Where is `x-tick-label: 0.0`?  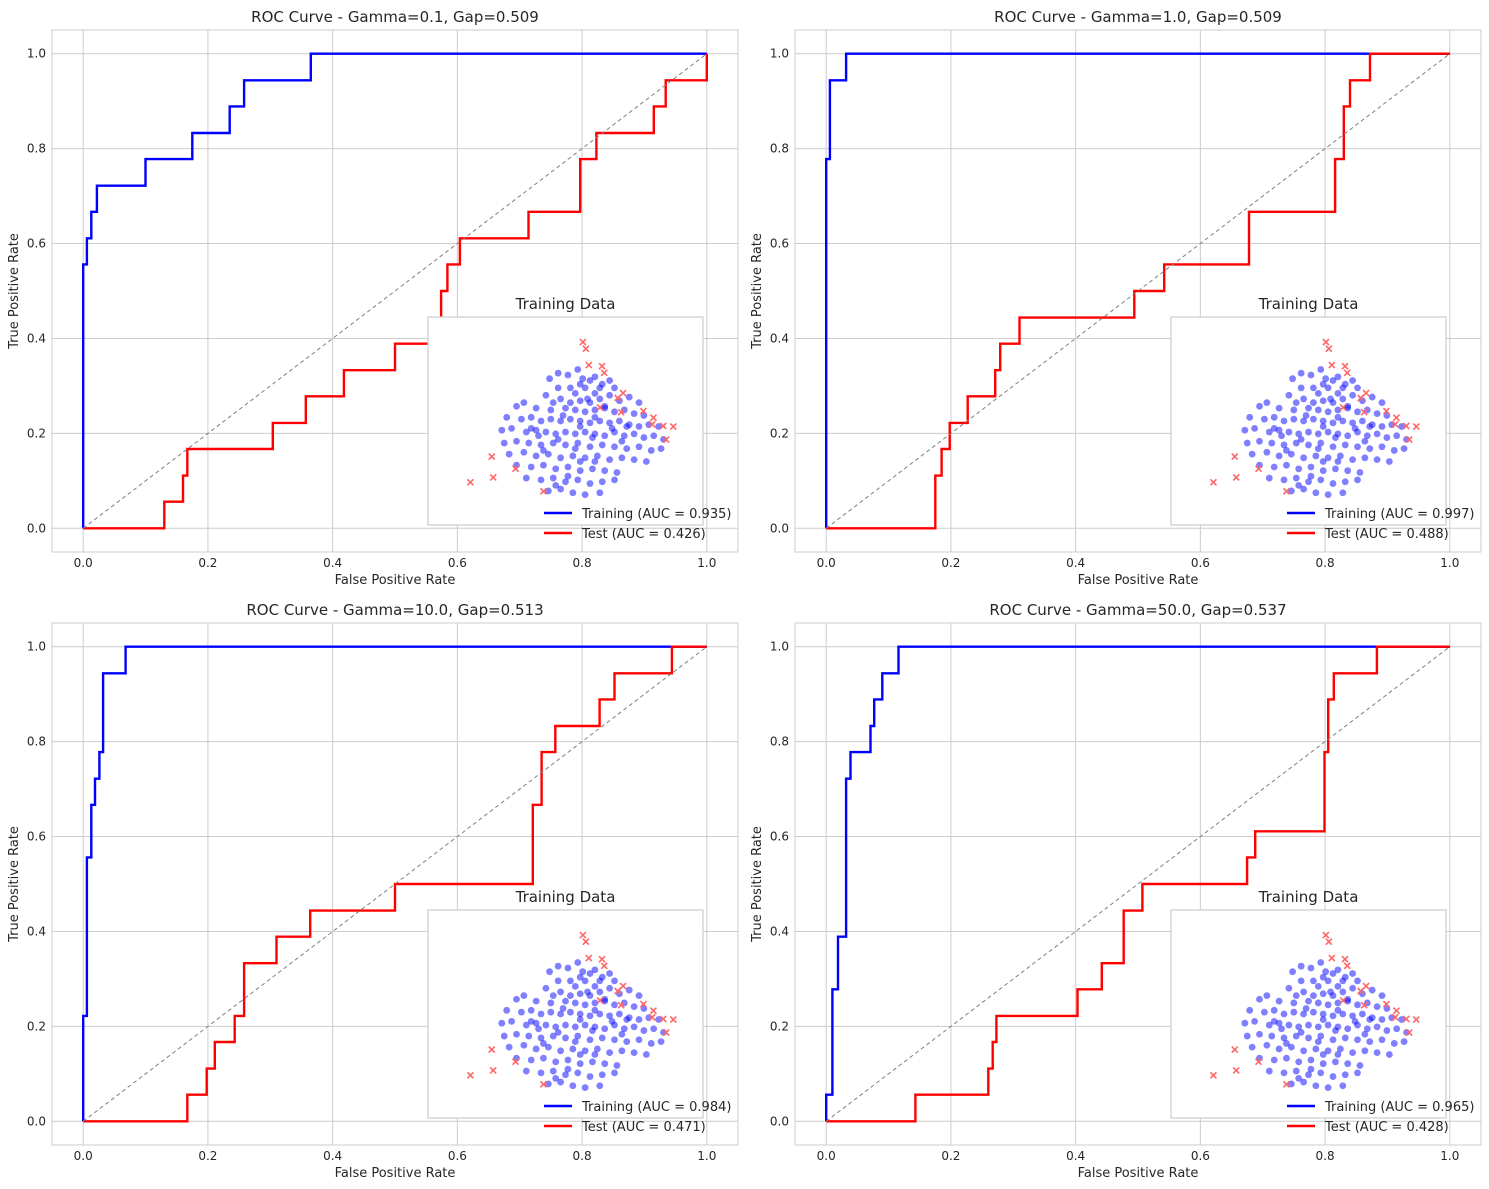
x-tick-label: 0.0 is located at coordinates (83, 1156).